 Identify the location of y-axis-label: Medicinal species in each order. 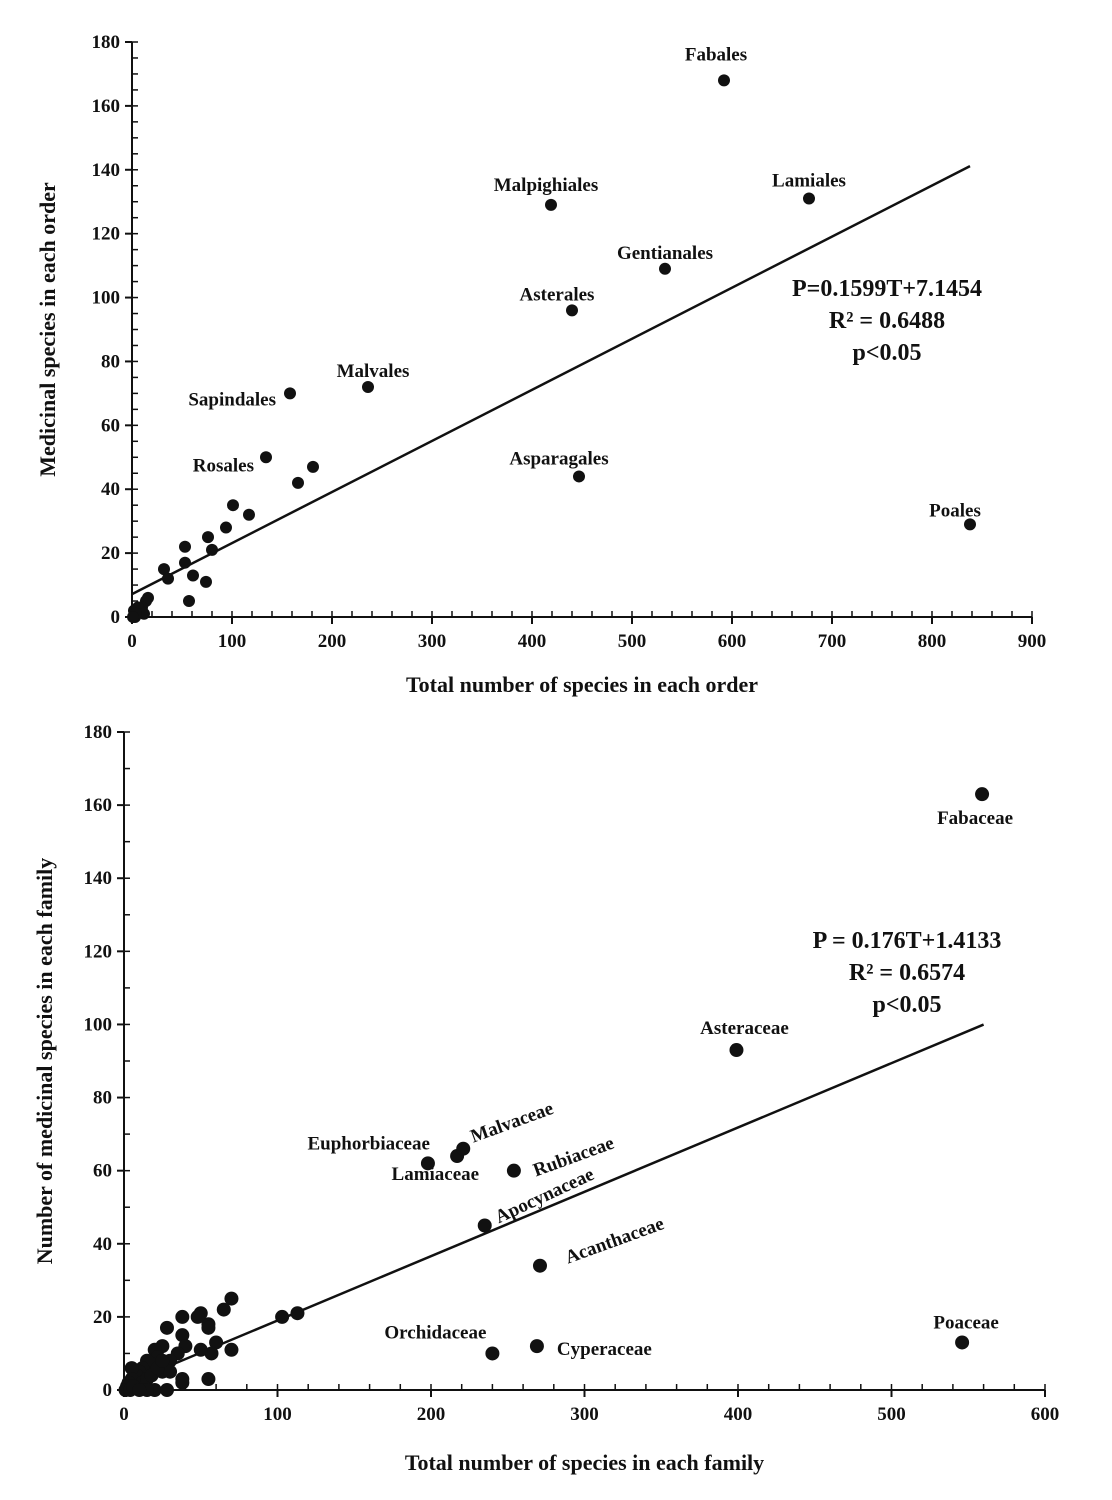
(47, 329).